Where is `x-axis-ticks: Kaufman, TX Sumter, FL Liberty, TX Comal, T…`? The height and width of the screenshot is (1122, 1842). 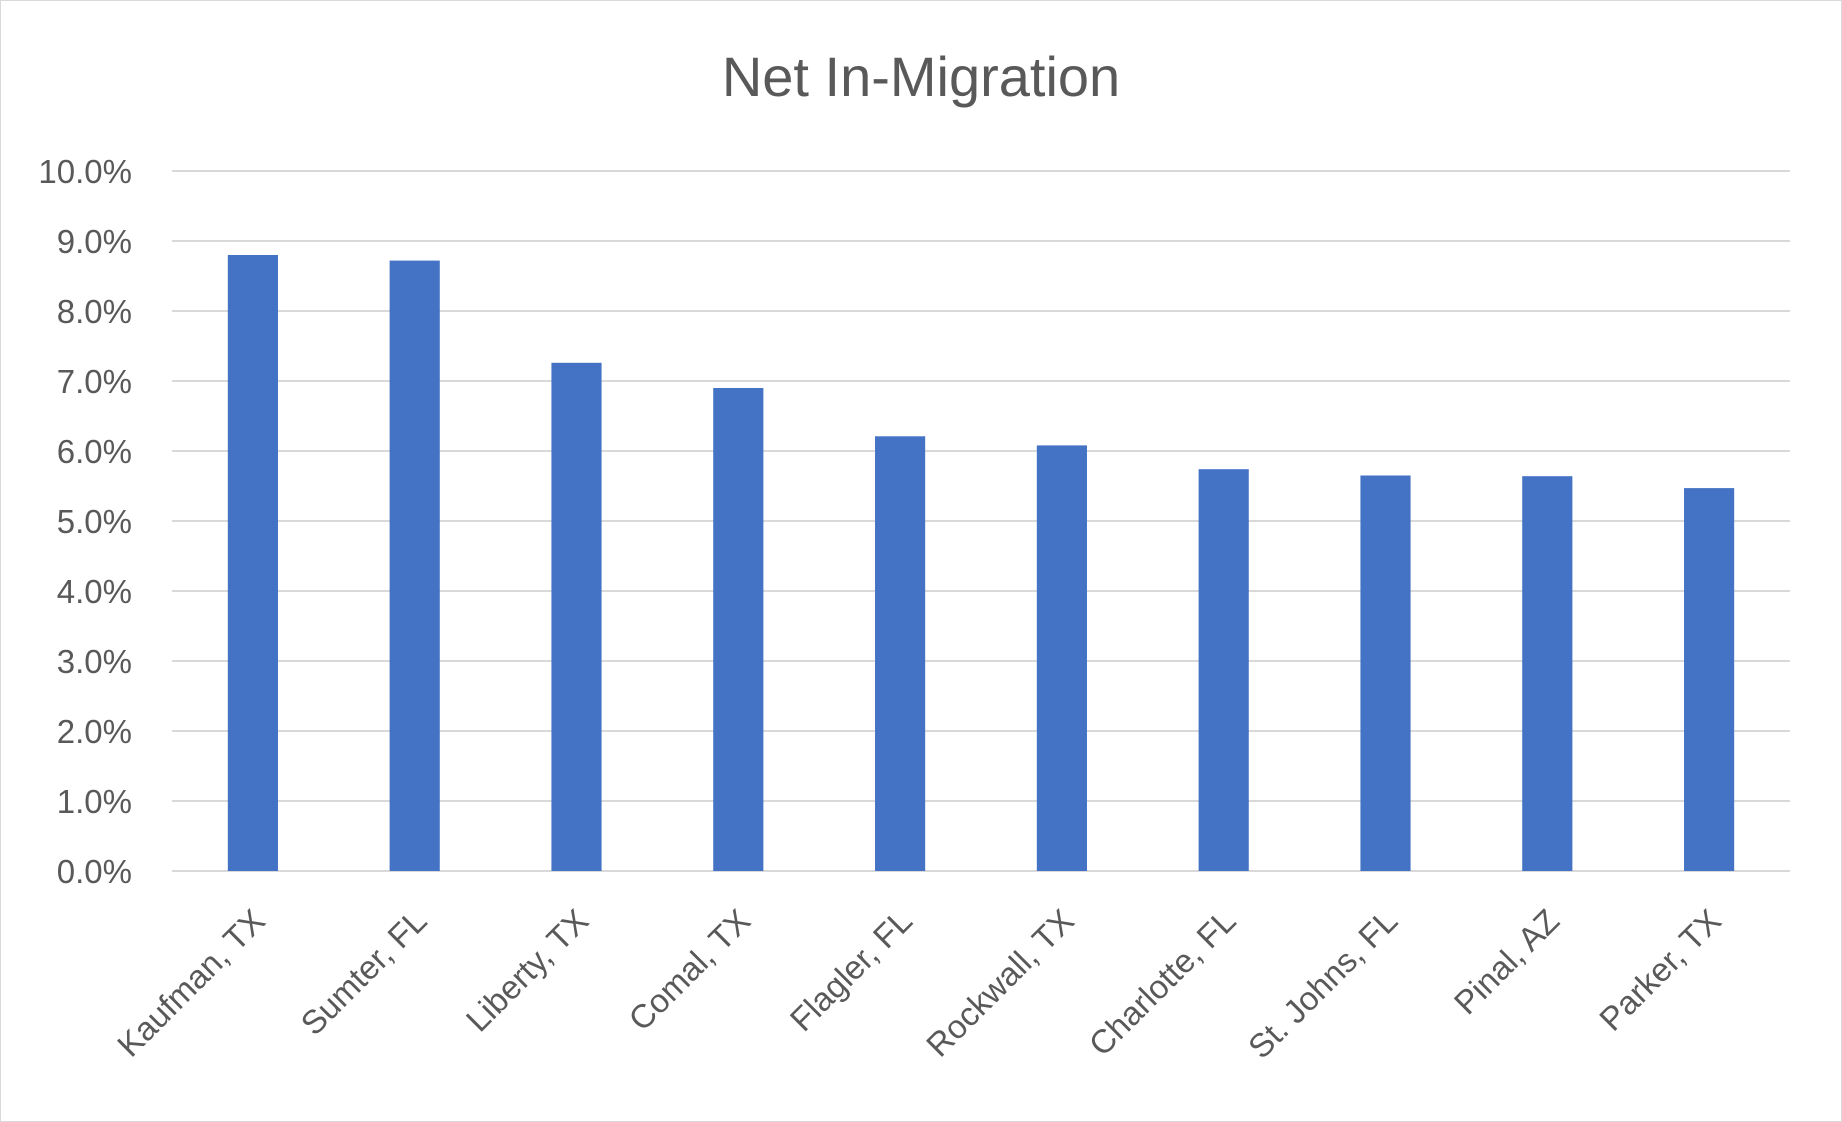 x-axis-ticks: Kaufman, TX Sumter, FL Liberty, TX Comal, T… is located at coordinates (919, 984).